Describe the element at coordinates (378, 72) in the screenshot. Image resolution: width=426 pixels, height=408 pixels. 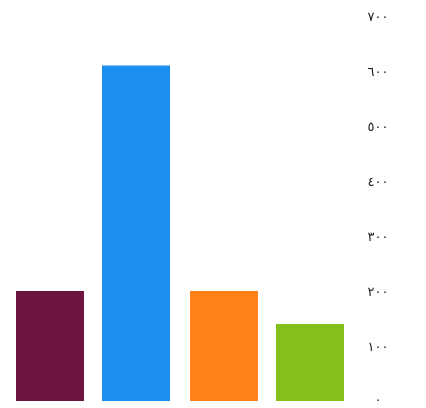
I see `y-tick-label: ٦٠٠` at that location.